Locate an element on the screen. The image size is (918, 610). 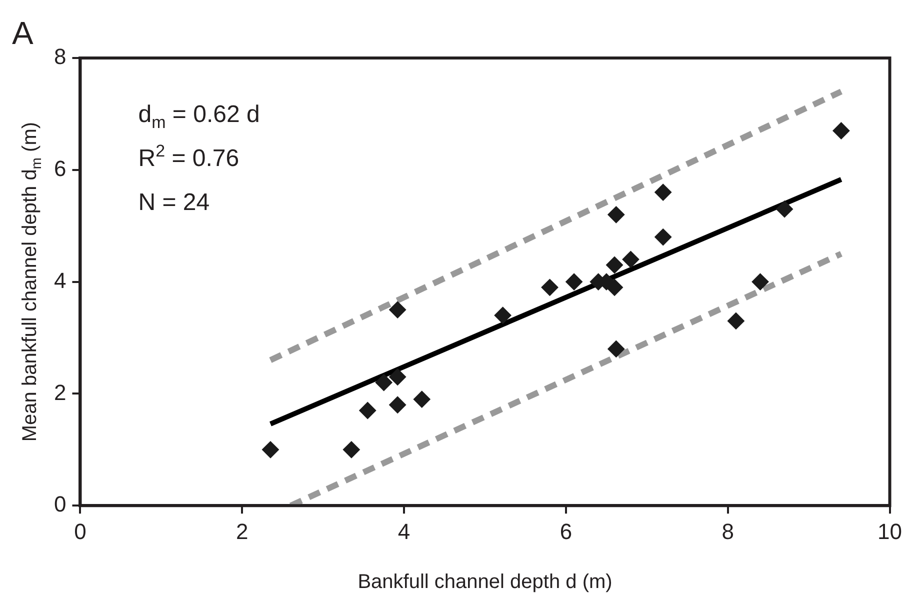
x-tick-label: 8 is located at coordinates (728, 531).